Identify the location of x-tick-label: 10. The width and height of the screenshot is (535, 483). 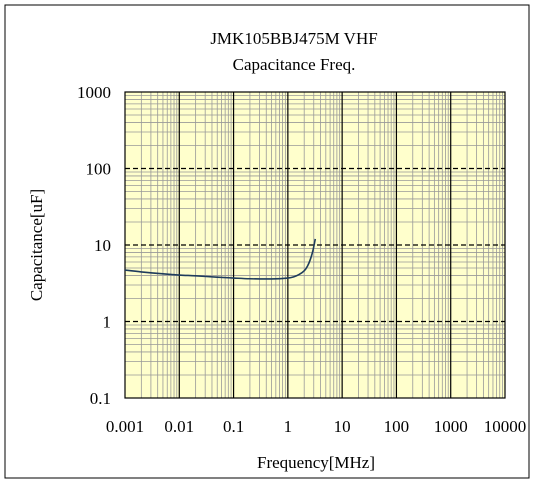
(342, 426).